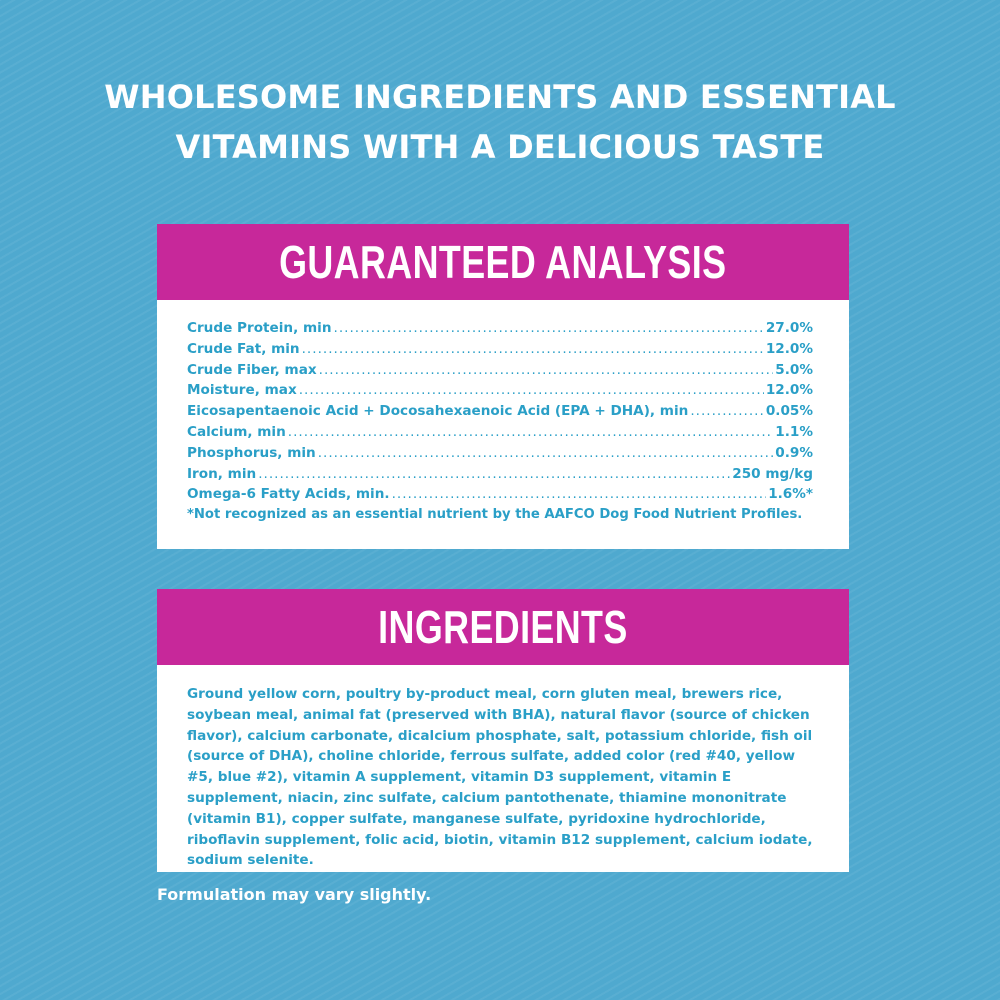 This screenshot has height=1000, width=1000. I want to click on analysis-row: Omega-6 Fatty Acids, min. 1.6%*, so click(500, 494).